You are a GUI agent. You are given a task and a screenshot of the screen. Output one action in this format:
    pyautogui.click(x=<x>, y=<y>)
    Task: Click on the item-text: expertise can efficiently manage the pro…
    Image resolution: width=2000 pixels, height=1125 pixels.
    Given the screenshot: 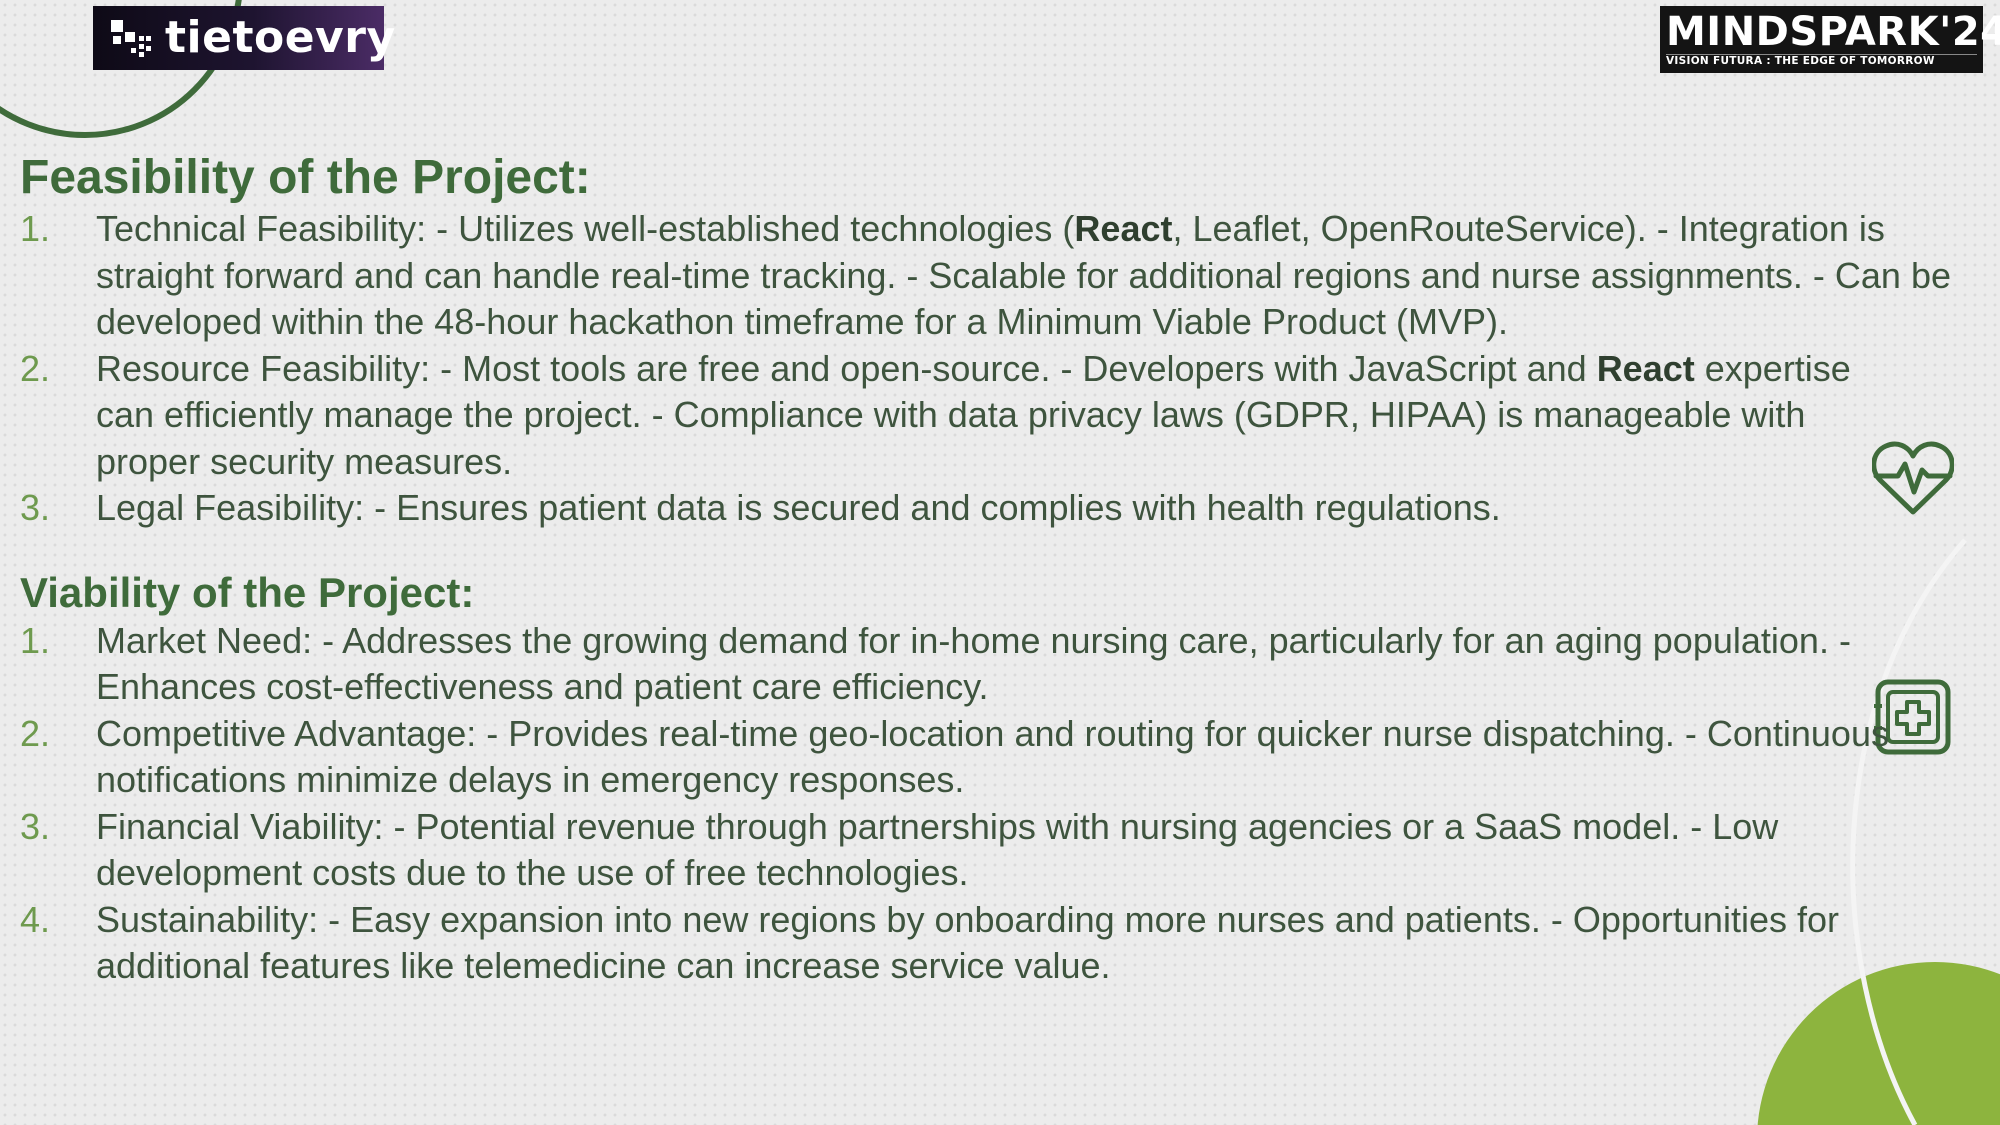 What is the action you would take?
    pyautogui.click(x=973, y=414)
    